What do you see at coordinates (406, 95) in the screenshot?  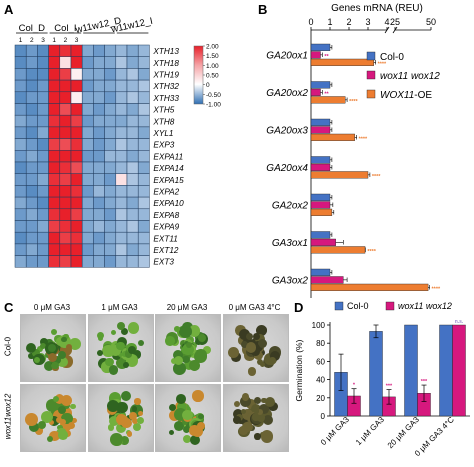 I see `legend-label: WOX11-OE` at bounding box center [406, 95].